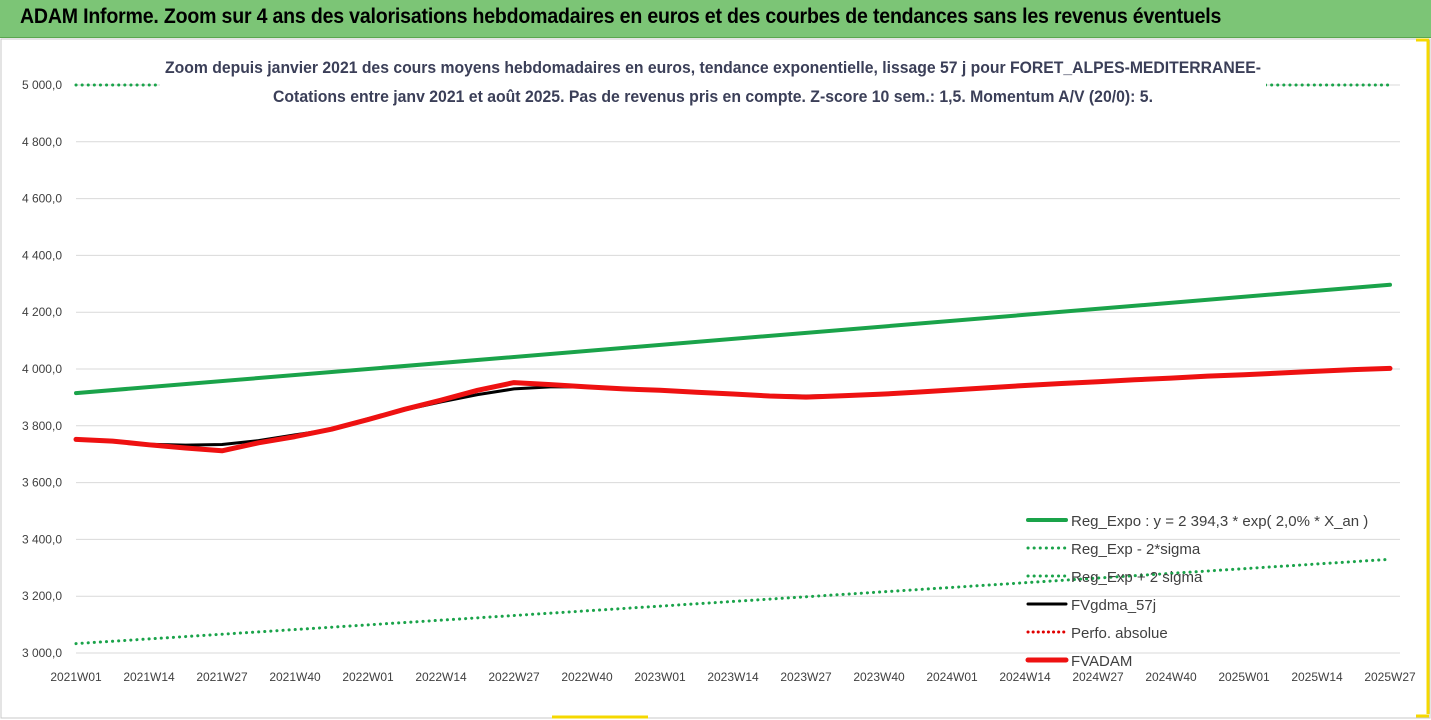 This screenshot has width=1431, height=720. What do you see at coordinates (441, 677) in the screenshot?
I see `x-tick-label: 2022W14` at bounding box center [441, 677].